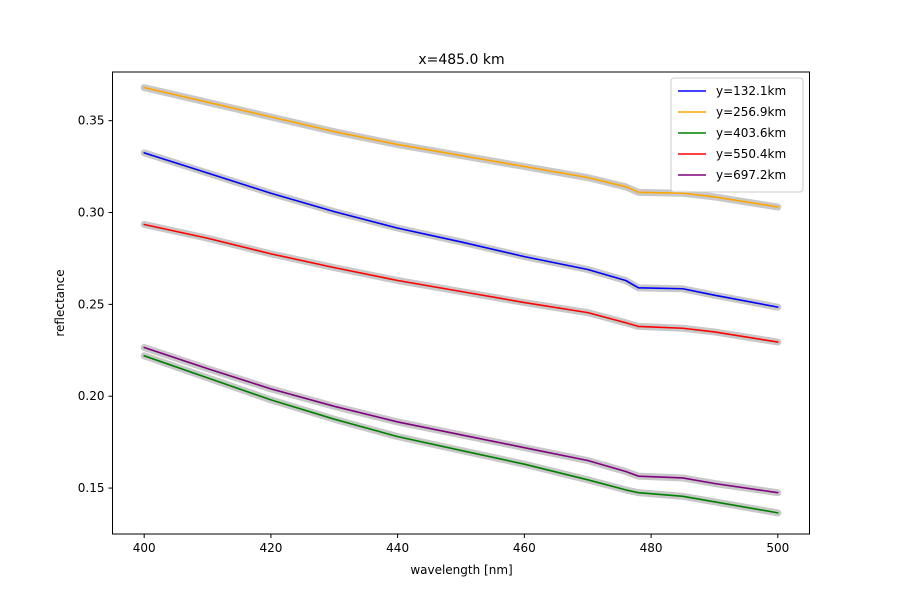 The image size is (900, 600). I want to click on y-tick-label: 0.30, so click(91, 213).